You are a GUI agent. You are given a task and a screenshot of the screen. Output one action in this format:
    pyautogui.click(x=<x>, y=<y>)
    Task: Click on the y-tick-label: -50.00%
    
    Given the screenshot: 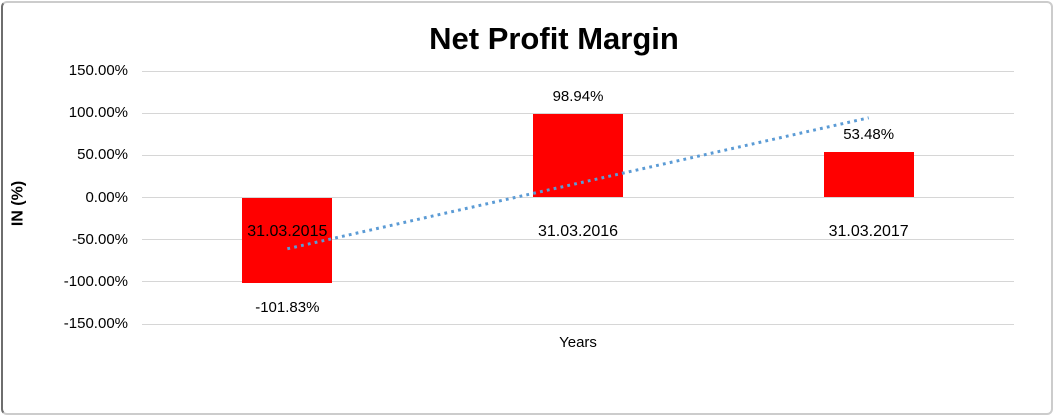 What is the action you would take?
    pyautogui.click(x=100, y=239)
    